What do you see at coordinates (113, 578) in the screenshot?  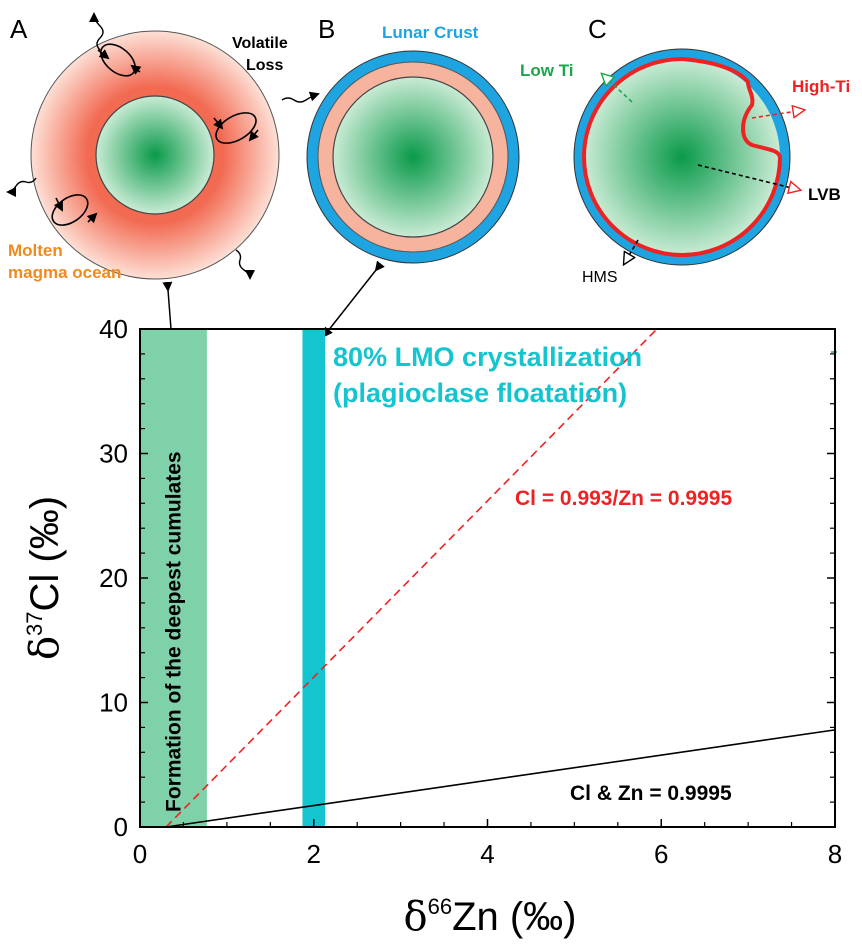 I see `y-tick-label: 20` at bounding box center [113, 578].